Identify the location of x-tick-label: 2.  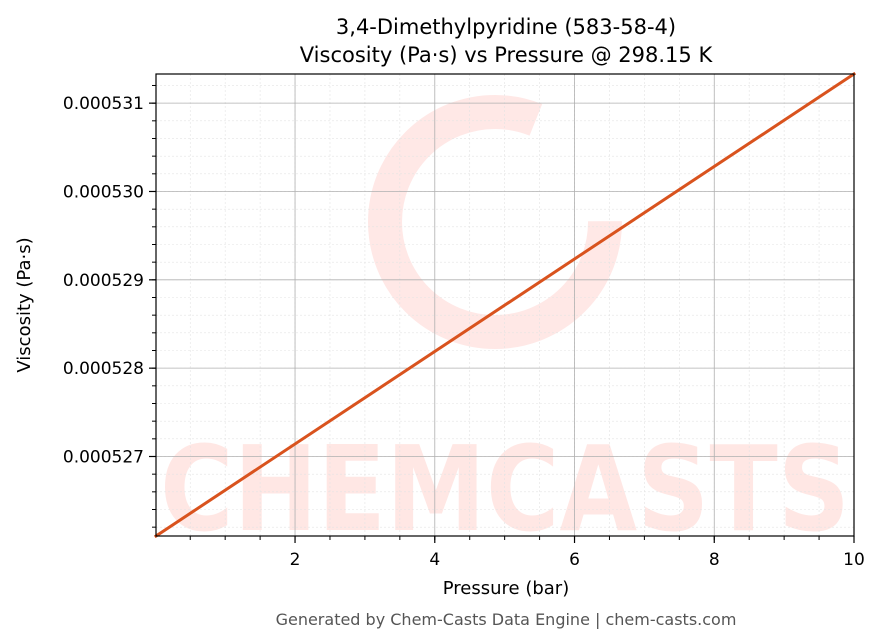
(295, 560).